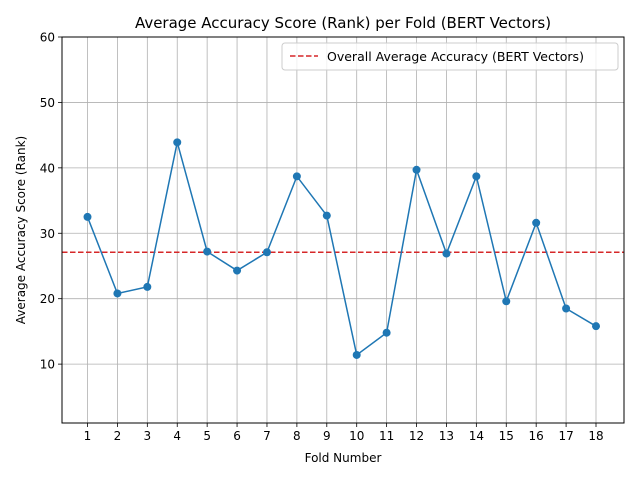 The image size is (640, 480). Describe the element at coordinates (506, 436) in the screenshot. I see `x-tick-label: 15` at that location.